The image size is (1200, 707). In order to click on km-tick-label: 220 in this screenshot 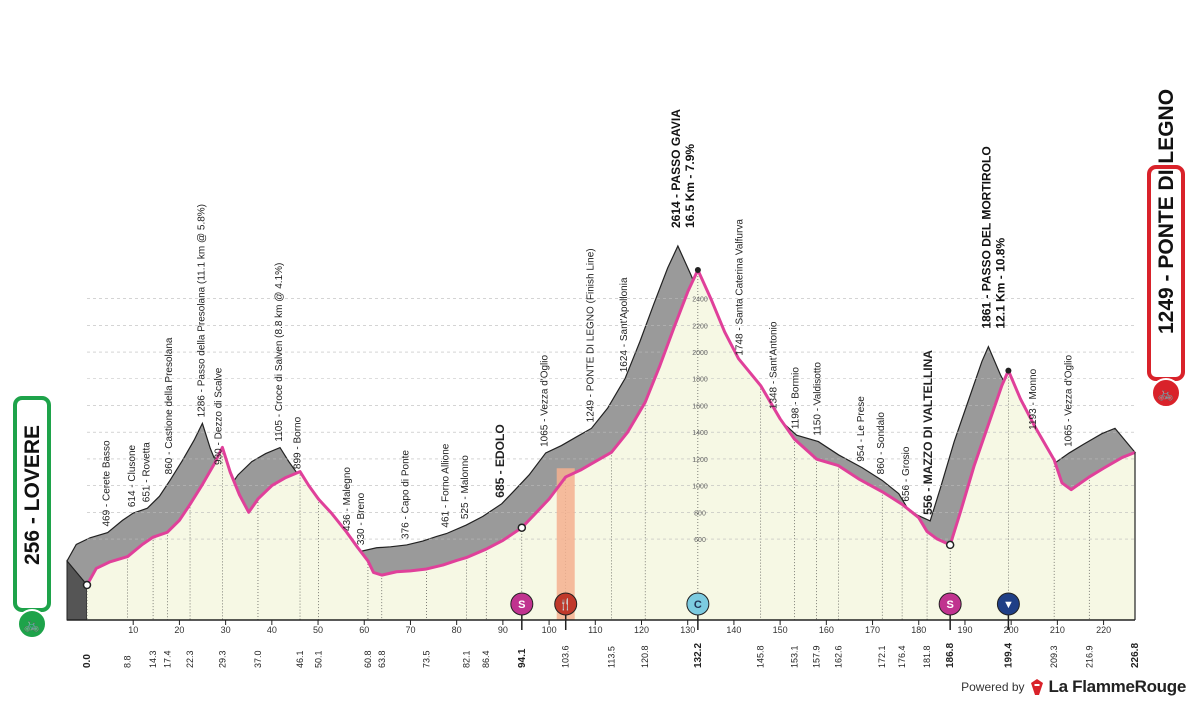, I will do `click(1103, 630)`.